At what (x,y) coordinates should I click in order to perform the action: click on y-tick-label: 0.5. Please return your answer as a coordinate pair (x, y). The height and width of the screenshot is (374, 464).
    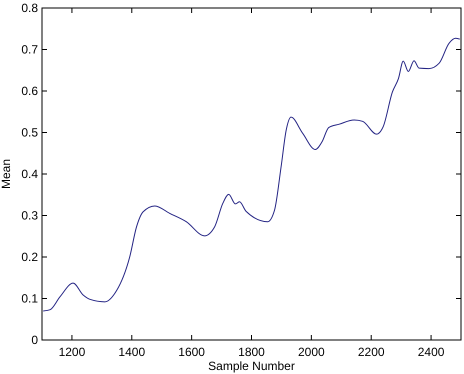
    Looking at the image, I should click on (29, 133).